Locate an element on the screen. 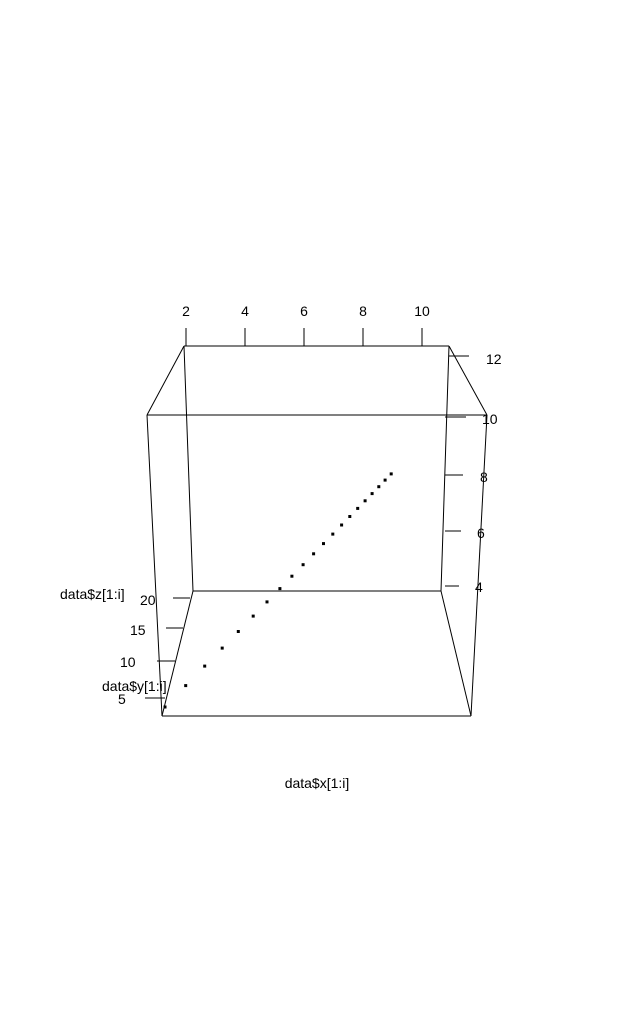  x-tick-label: 6 is located at coordinates (304, 311).